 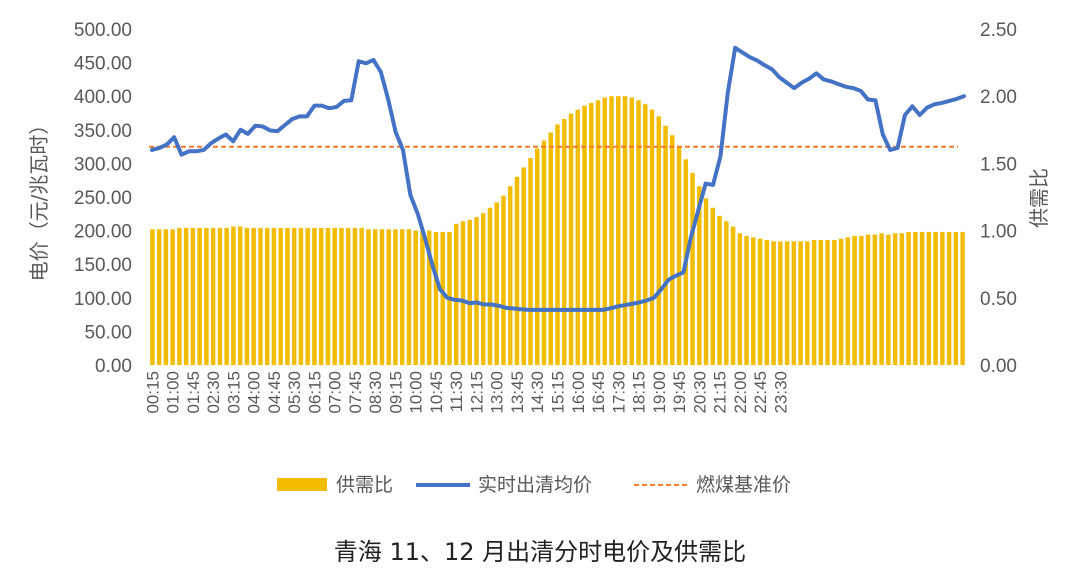 I want to click on right-axis-tick-label: 2.50, so click(x=998, y=30).